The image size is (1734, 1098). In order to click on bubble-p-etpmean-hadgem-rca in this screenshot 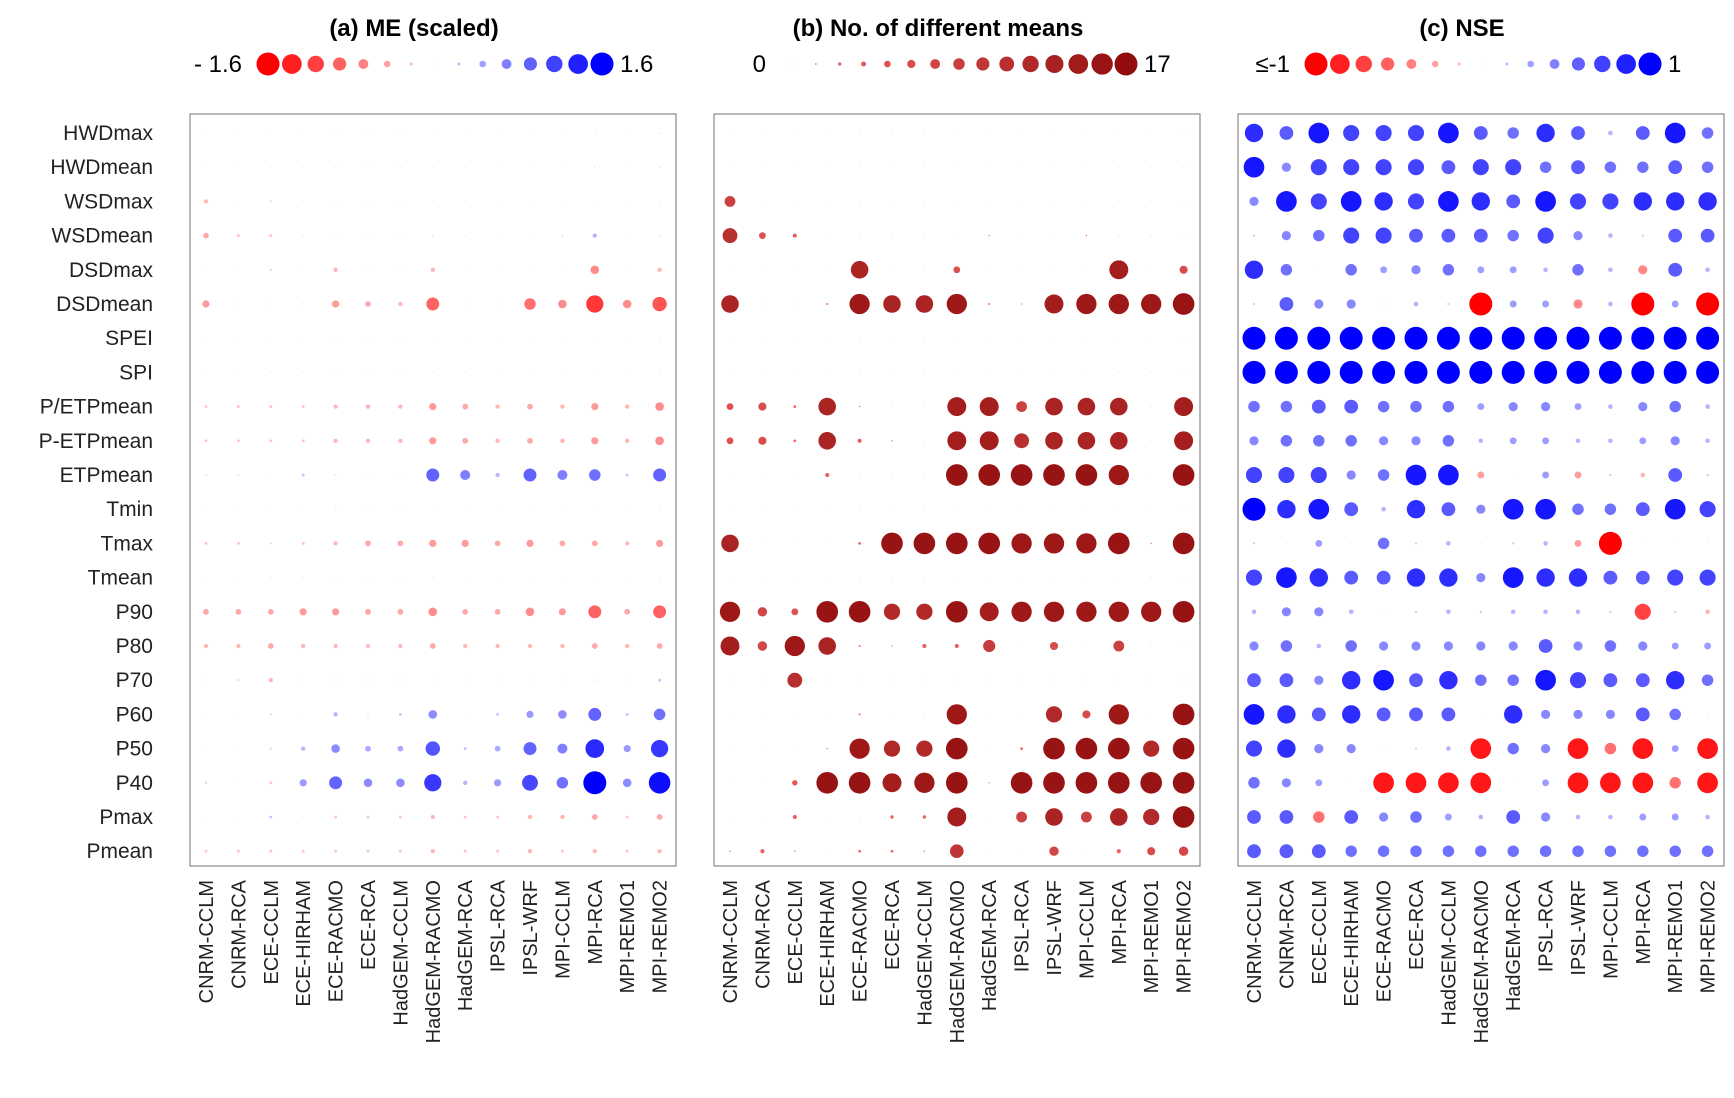, I will do `click(989, 407)`.